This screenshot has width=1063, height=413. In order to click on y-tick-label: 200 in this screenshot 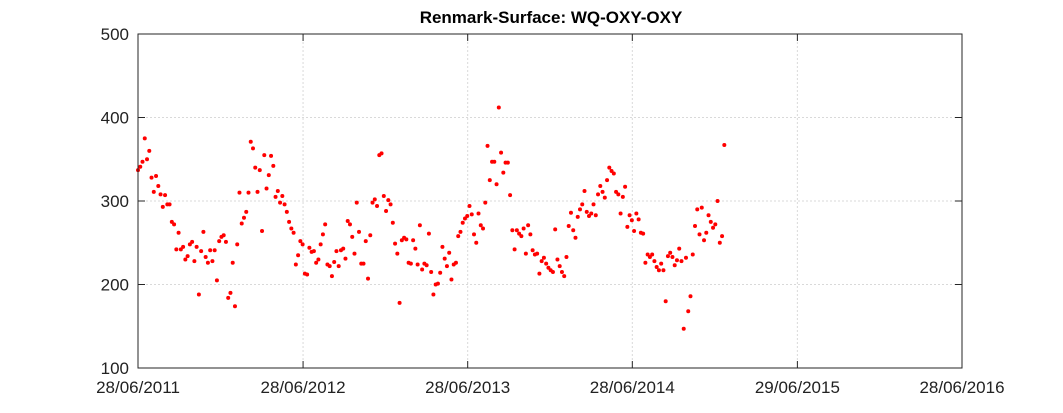, I will do `click(115, 285)`.